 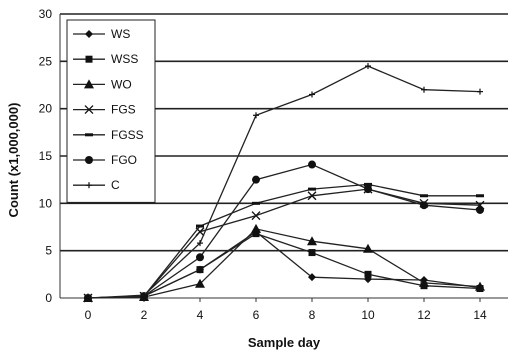 I want to click on legend-box, so click(x=111, y=111).